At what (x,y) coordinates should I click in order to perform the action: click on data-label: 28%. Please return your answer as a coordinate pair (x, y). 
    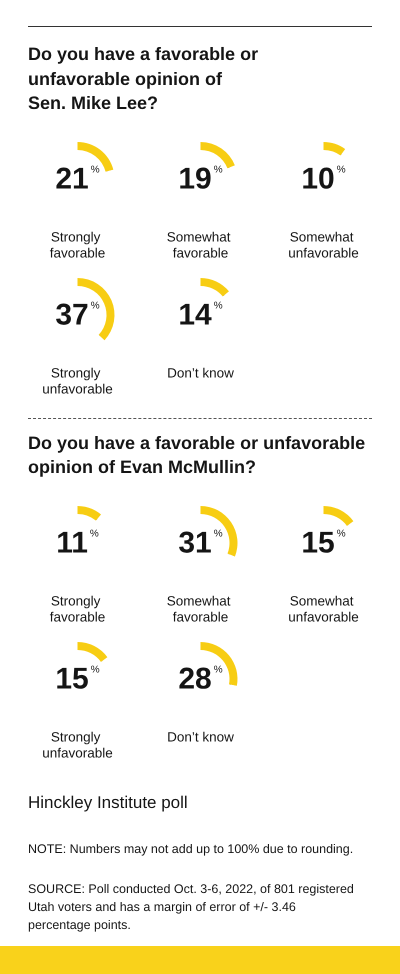
    Looking at the image, I should click on (200, 678).